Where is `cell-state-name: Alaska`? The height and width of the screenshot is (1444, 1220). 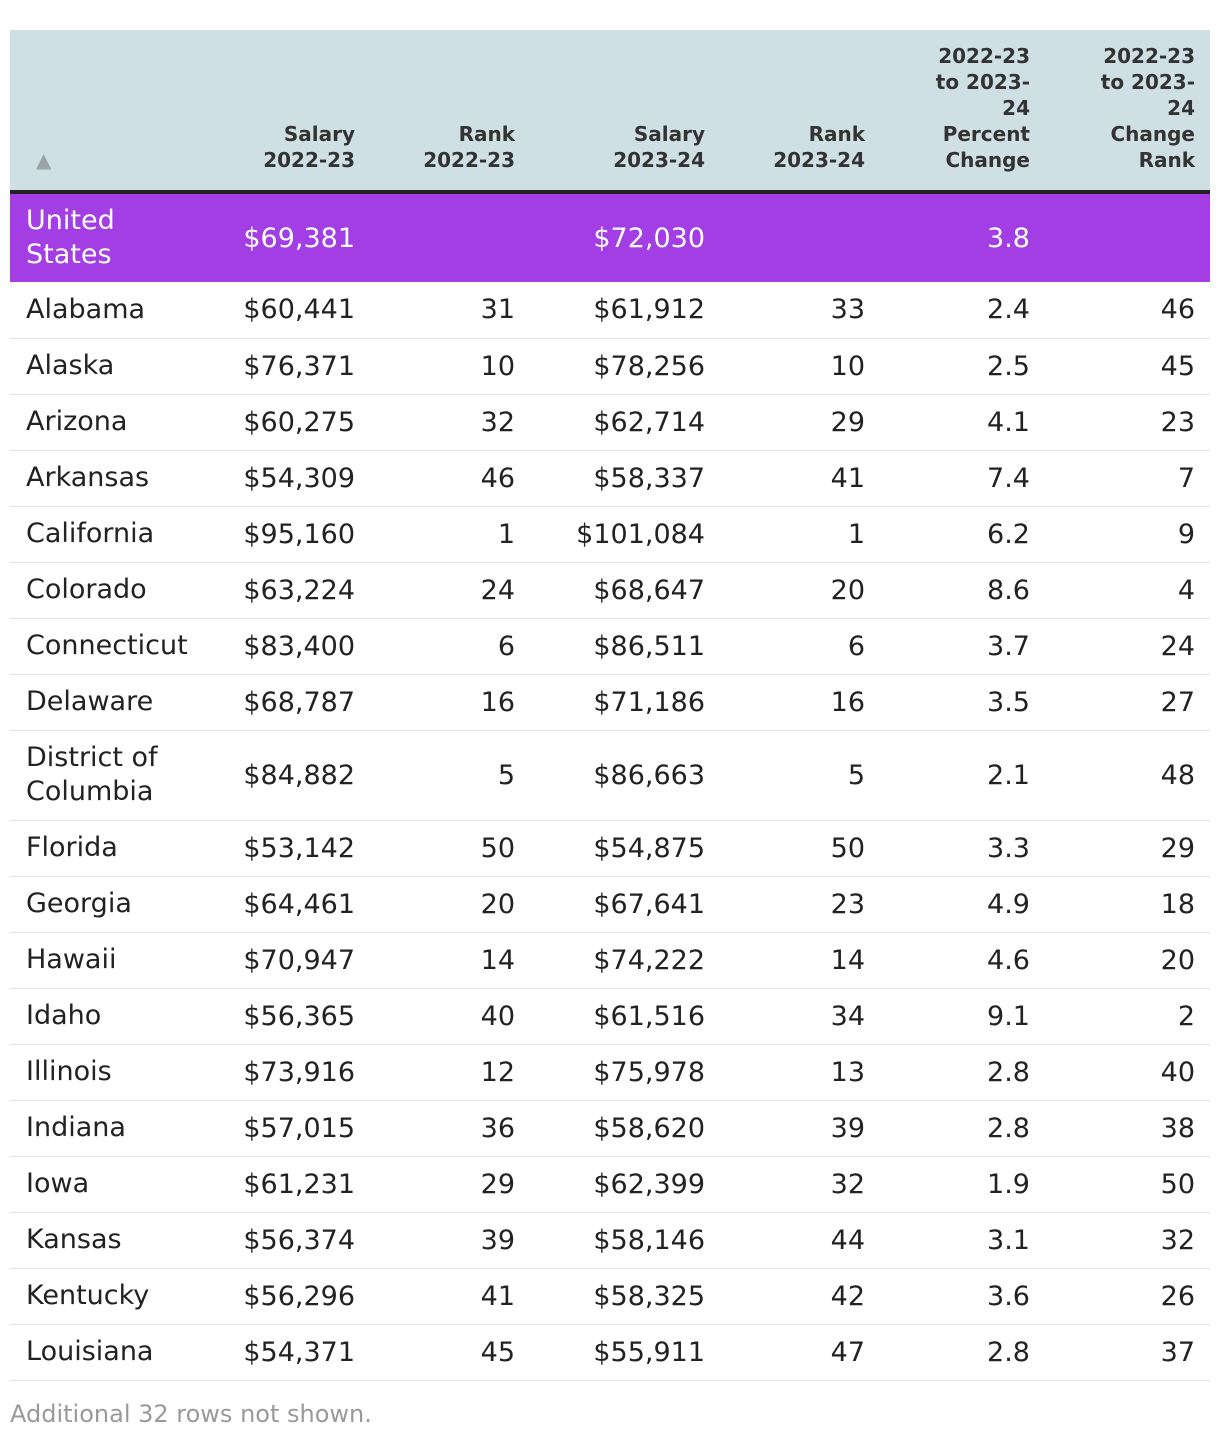
cell-state-name: Alaska is located at coordinates (115, 366).